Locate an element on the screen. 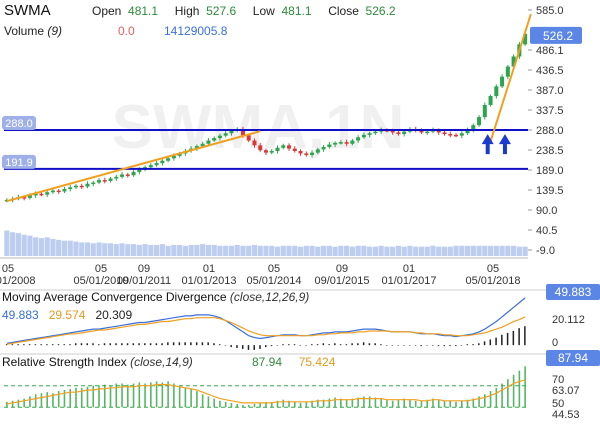  rsi-value-2: 75.424 is located at coordinates (317, 362).